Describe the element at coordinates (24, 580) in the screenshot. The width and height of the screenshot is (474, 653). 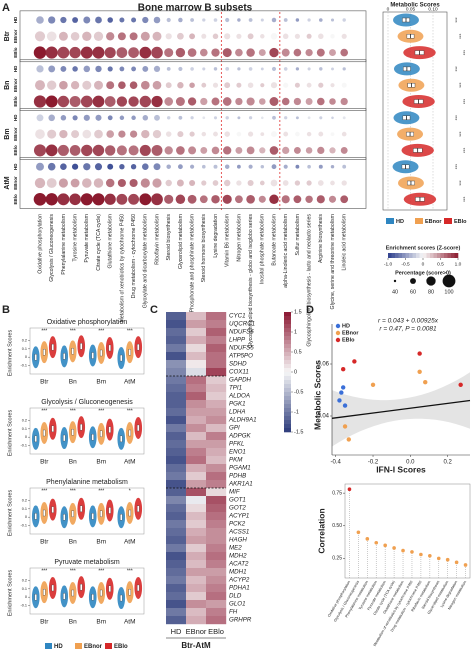
I see `y-tick-label: 0.2` at that location.